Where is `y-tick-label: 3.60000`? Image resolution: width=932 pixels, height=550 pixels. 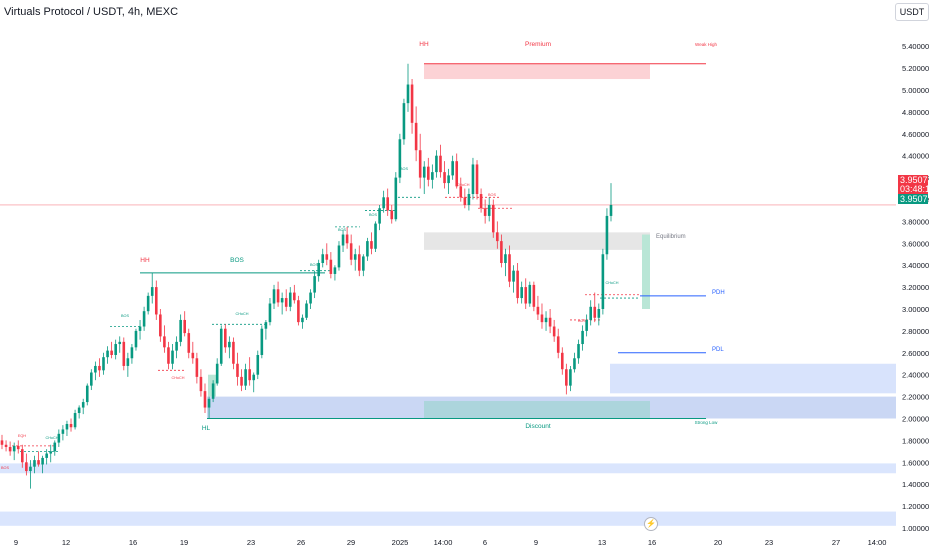 y-tick-label: 3.60000 is located at coordinates (915, 243).